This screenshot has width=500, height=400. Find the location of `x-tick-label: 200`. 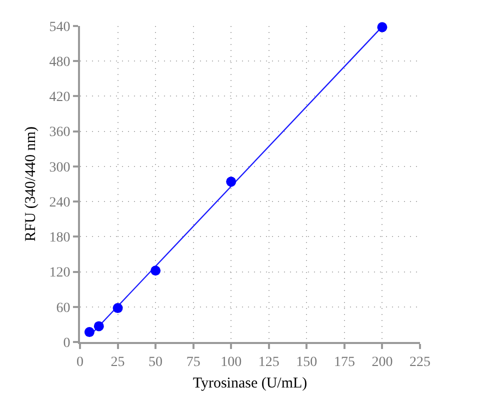

x-tick-label: 200 is located at coordinates (382, 362).